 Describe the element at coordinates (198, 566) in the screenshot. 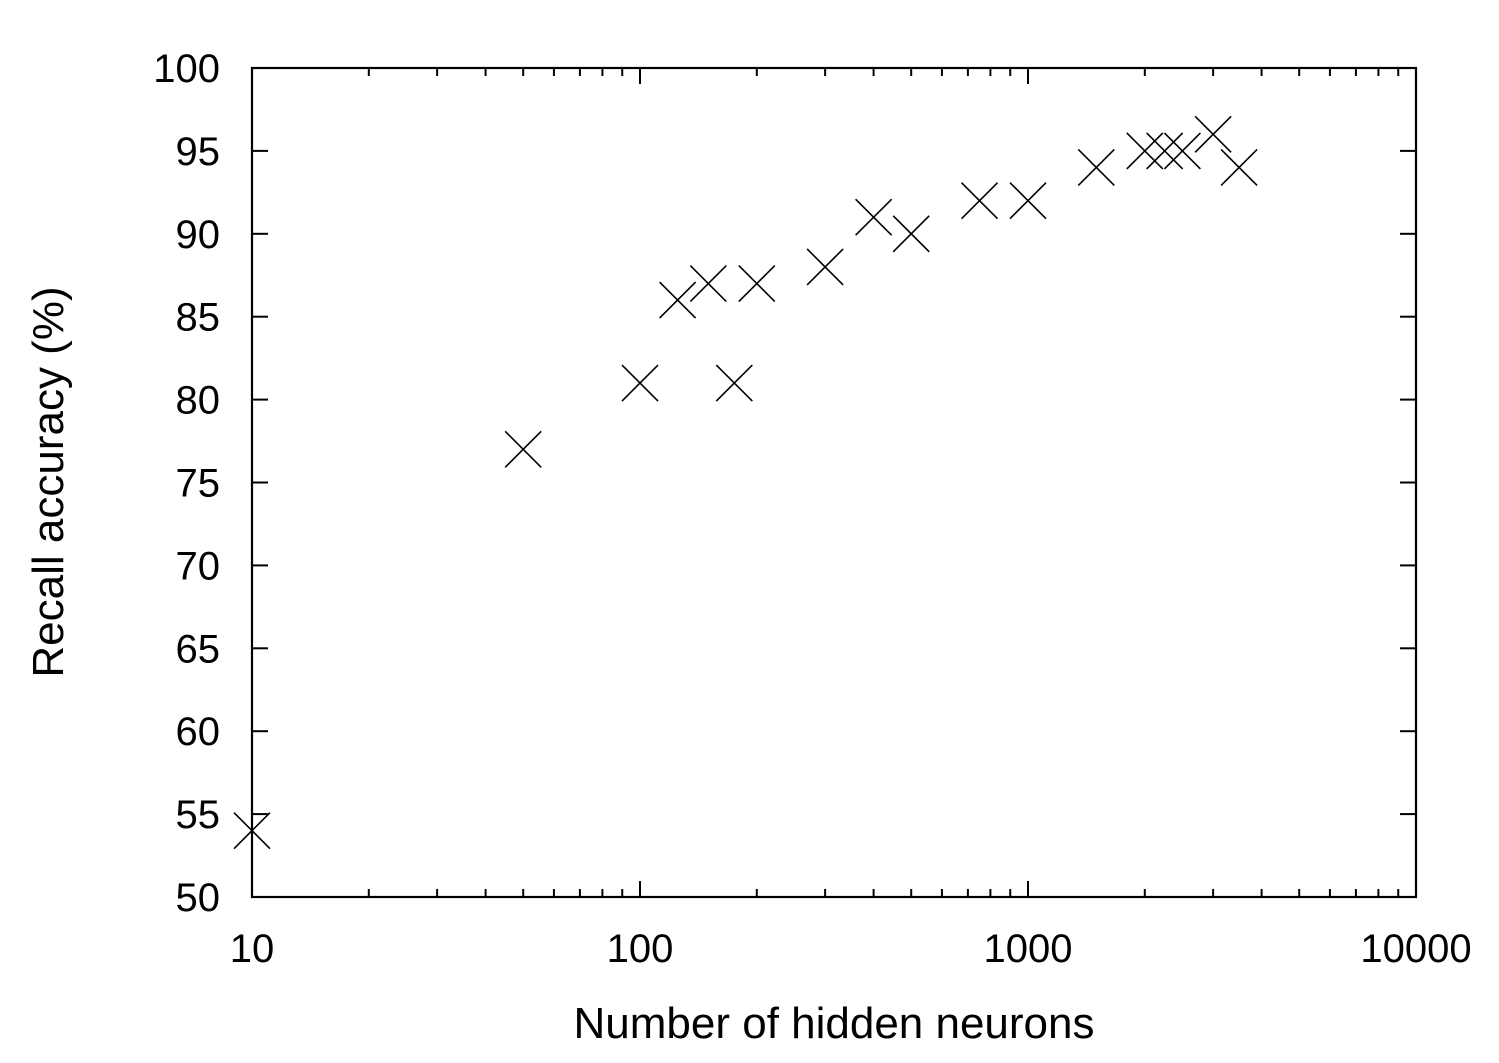

I see `y-tick-label: 70` at that location.